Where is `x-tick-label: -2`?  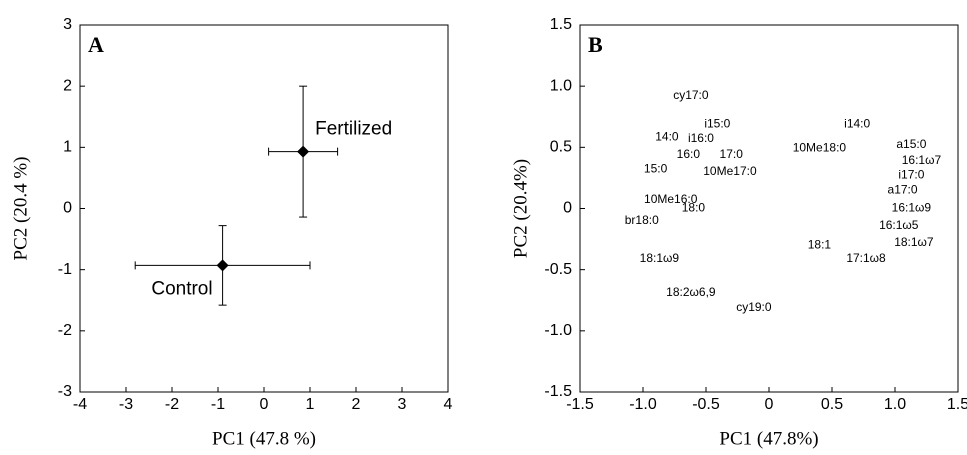 x-tick-label: -2 is located at coordinates (172, 404).